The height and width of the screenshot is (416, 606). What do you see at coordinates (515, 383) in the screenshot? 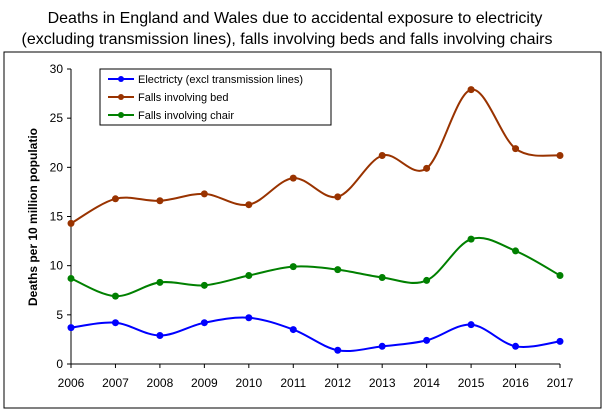
I see `x-tick-label: 2016` at bounding box center [515, 383].